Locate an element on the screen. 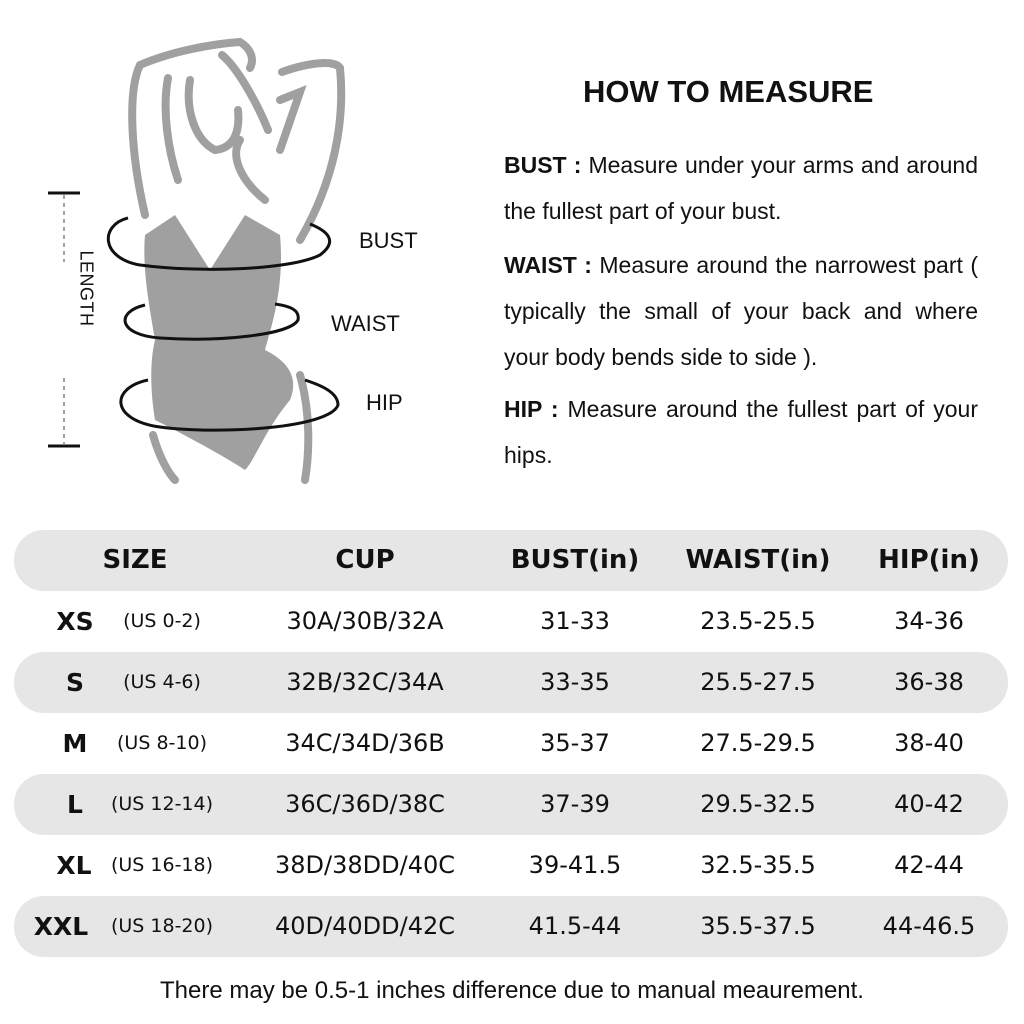 The image size is (1024, 1024). table-header: SIZE CUP BUST(in) WAIST(in) HIP(in) is located at coordinates (511, 560).